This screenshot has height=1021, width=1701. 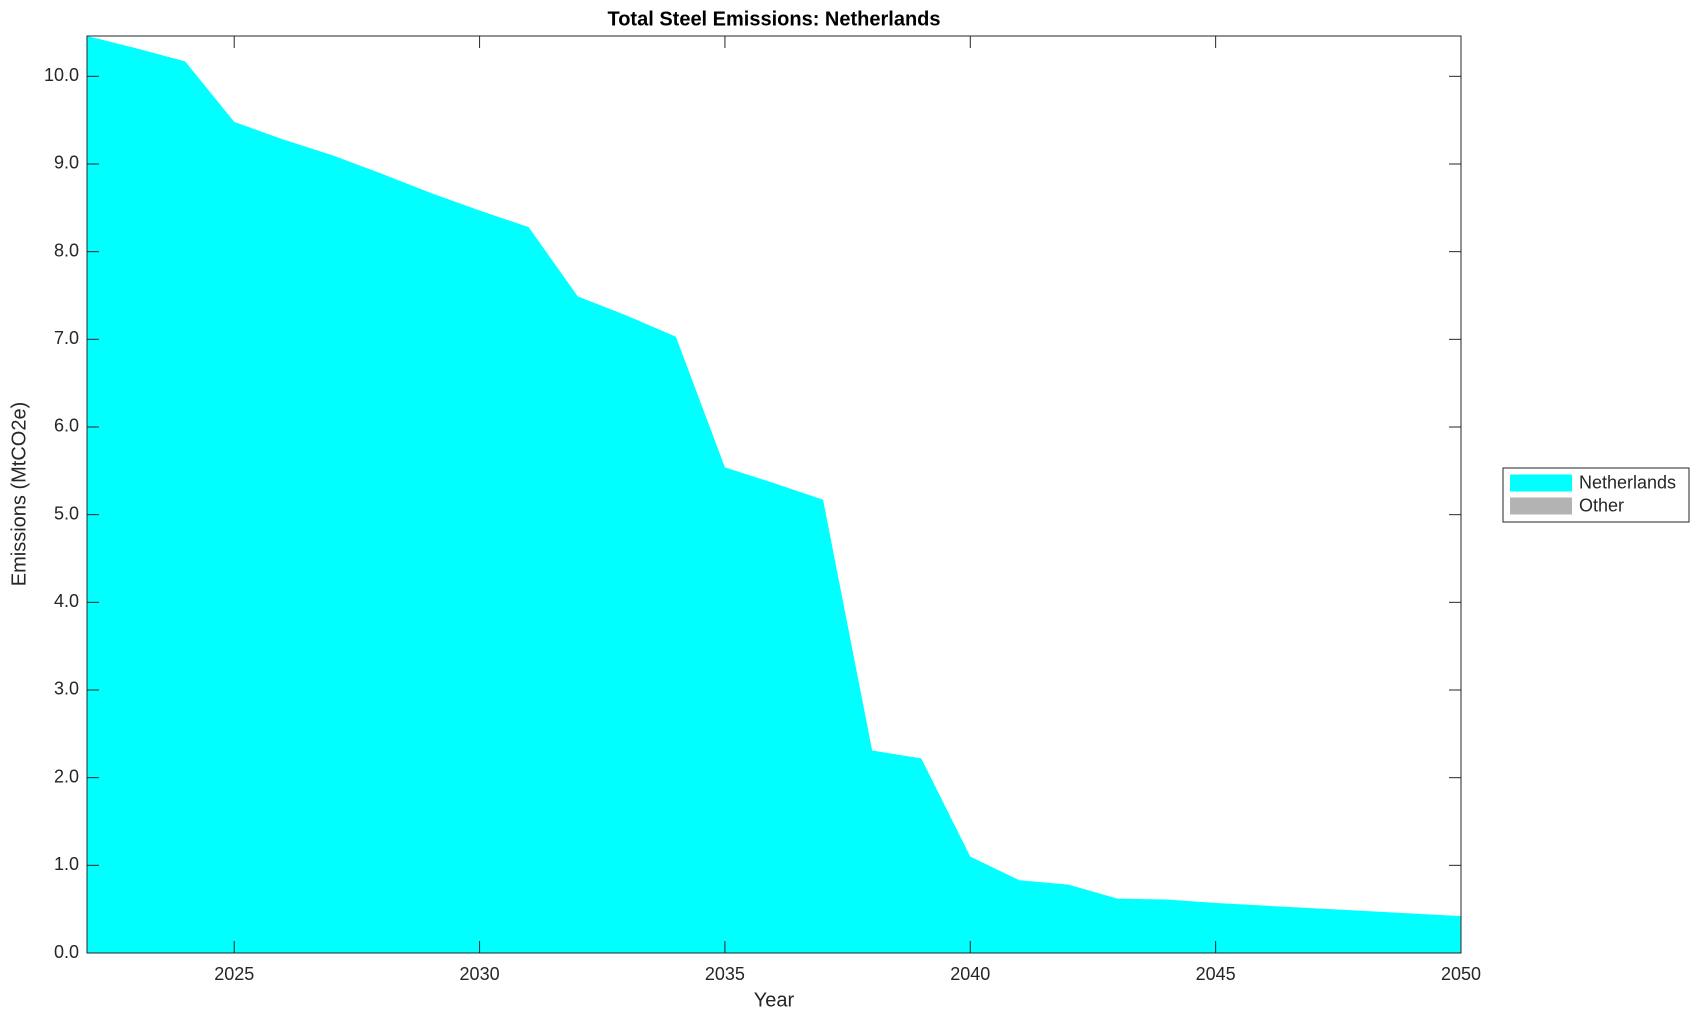 I want to click on y-axis-label: Emissions (MtCO2e), so click(x=19, y=494).